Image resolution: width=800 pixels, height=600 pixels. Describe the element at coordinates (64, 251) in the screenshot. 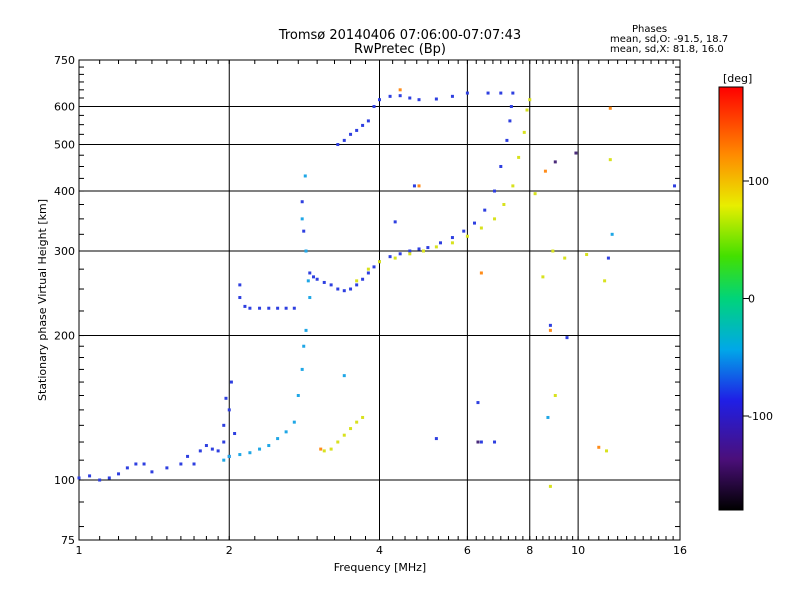

I see `y-tick-label: 300` at that location.